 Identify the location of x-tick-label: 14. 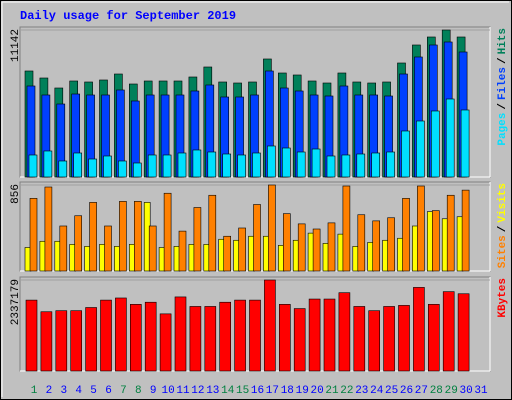
(228, 391).